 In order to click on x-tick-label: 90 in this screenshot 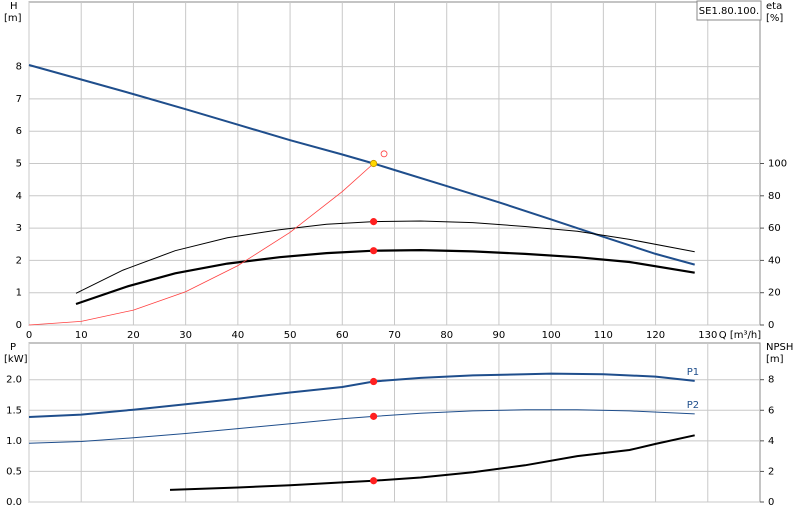, I will do `click(499, 335)`.